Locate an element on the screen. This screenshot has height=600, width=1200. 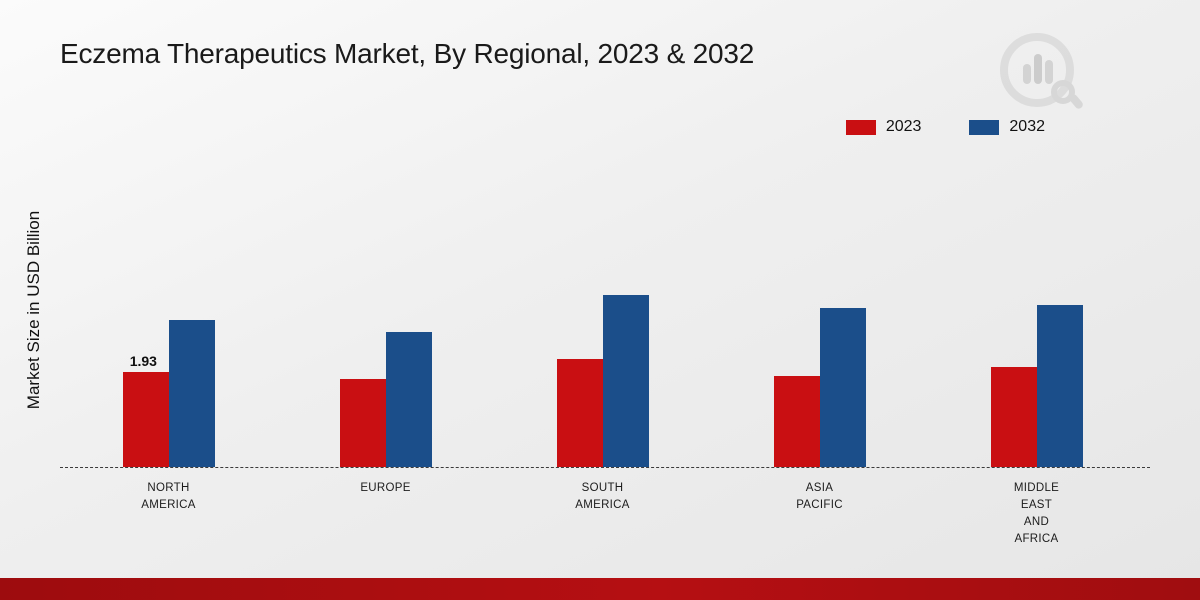
brand-logo is located at coordinates (1041, 71).